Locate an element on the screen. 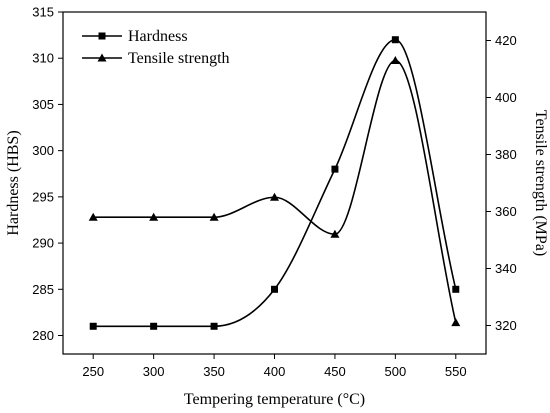 This screenshot has width=550, height=413. y-right-tick-label: 400 is located at coordinates (506, 97).